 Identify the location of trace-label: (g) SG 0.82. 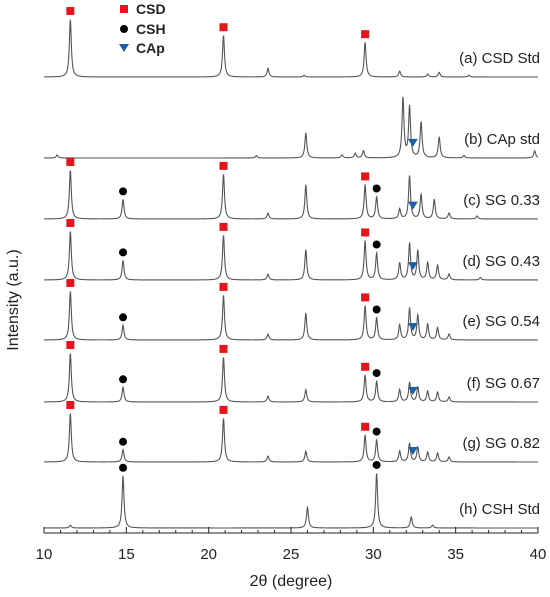
(501, 443).